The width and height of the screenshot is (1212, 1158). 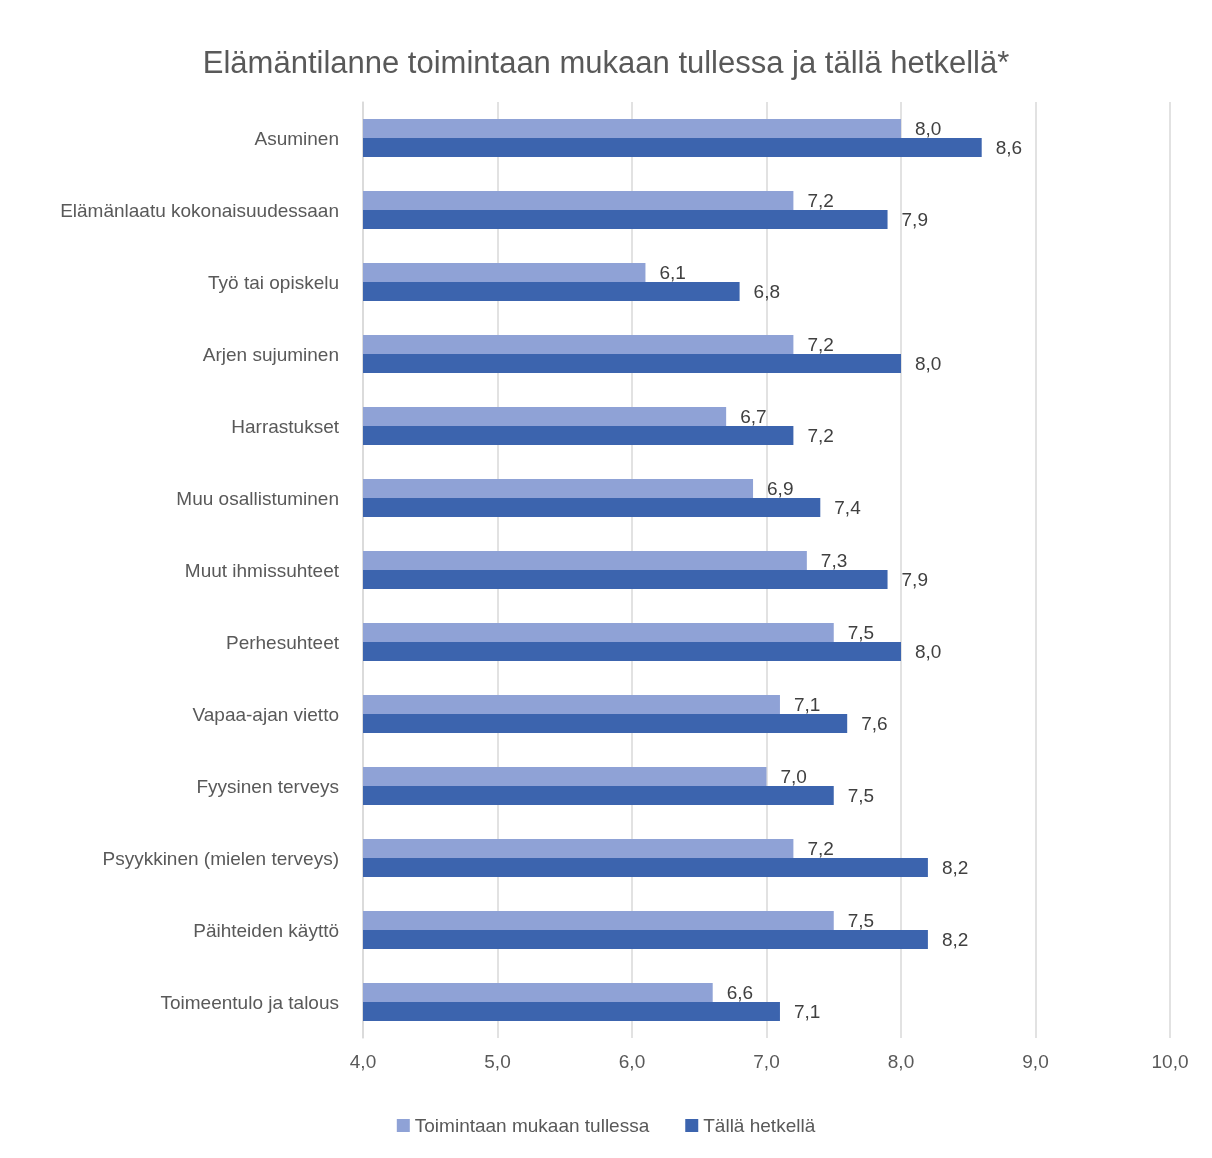 I want to click on y-tick-label: Muut ihmissuhteet, so click(x=262, y=570).